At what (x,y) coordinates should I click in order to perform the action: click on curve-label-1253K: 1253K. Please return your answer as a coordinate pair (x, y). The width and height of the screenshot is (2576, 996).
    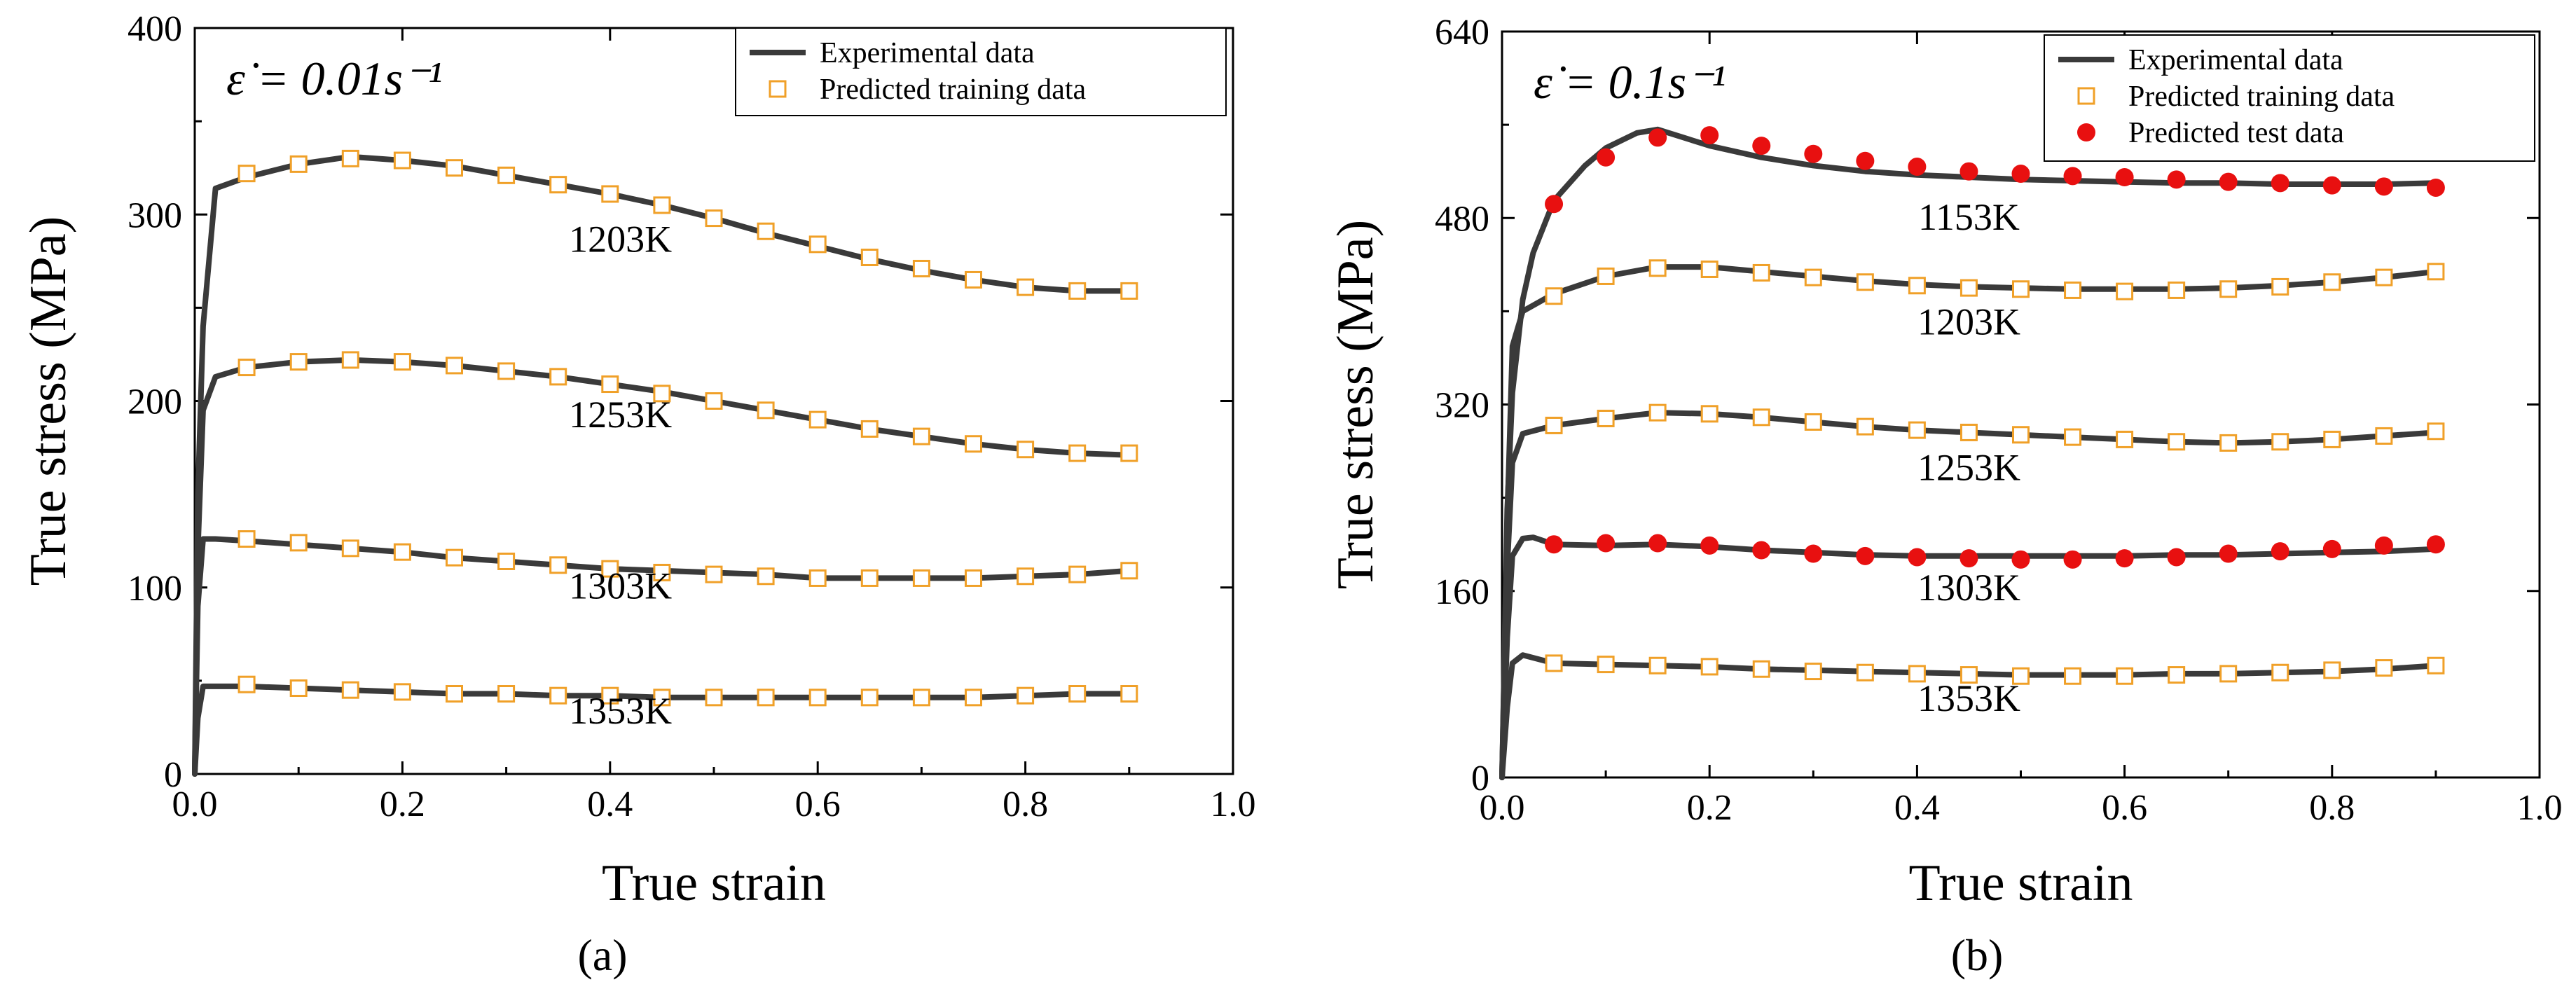
    Looking at the image, I should click on (1968, 468).